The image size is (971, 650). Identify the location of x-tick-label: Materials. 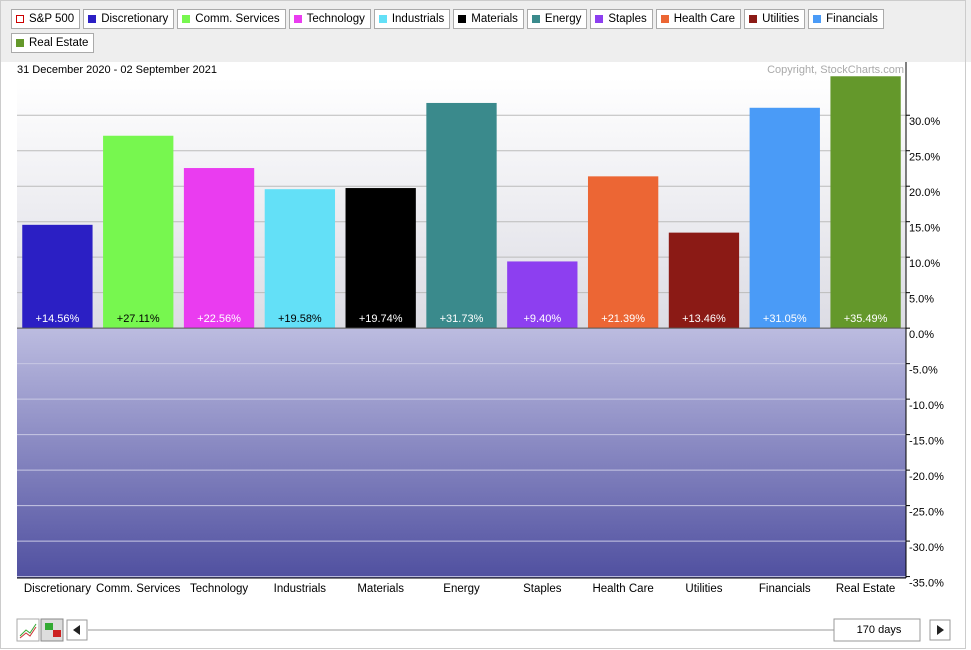
(380, 589).